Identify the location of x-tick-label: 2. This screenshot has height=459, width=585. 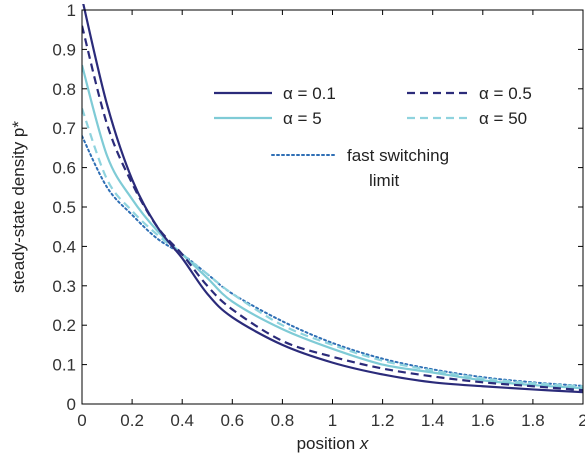
(581, 420).